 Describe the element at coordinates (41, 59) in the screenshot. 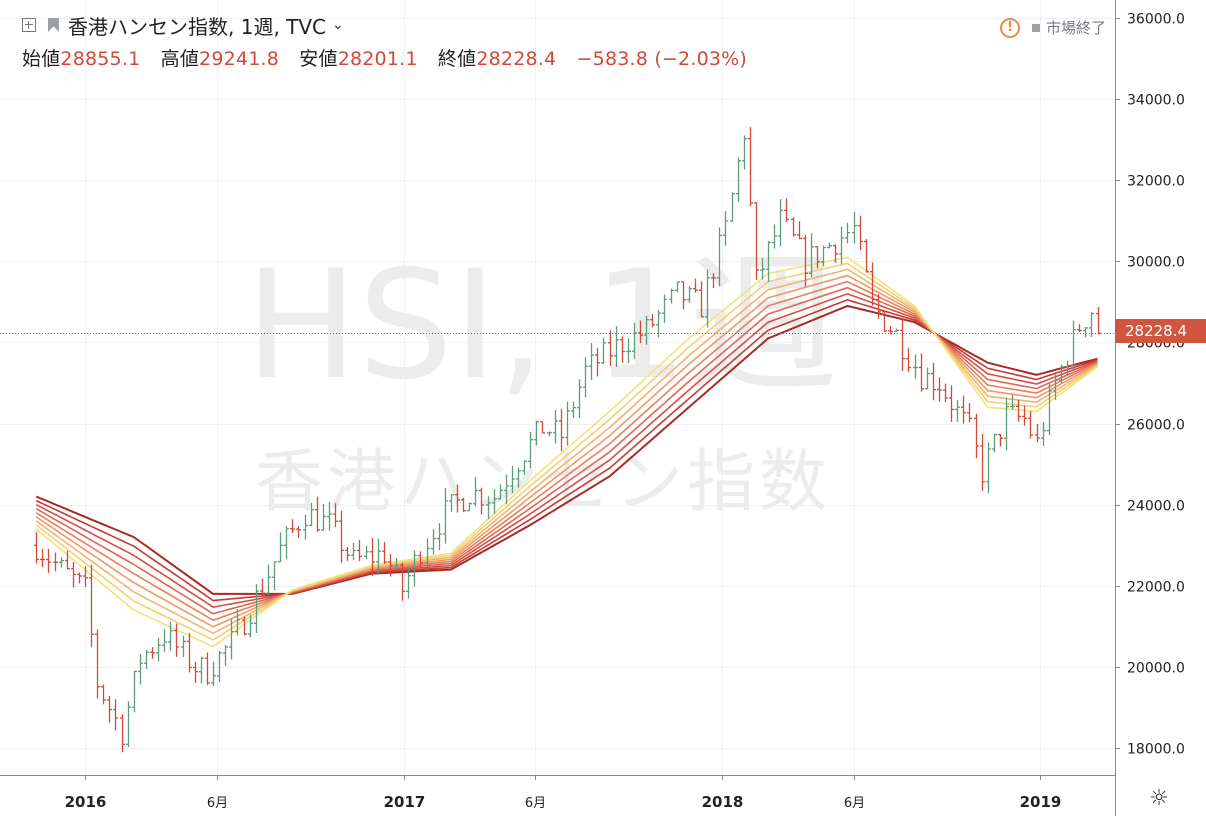

I see `open-label: 始値` at that location.